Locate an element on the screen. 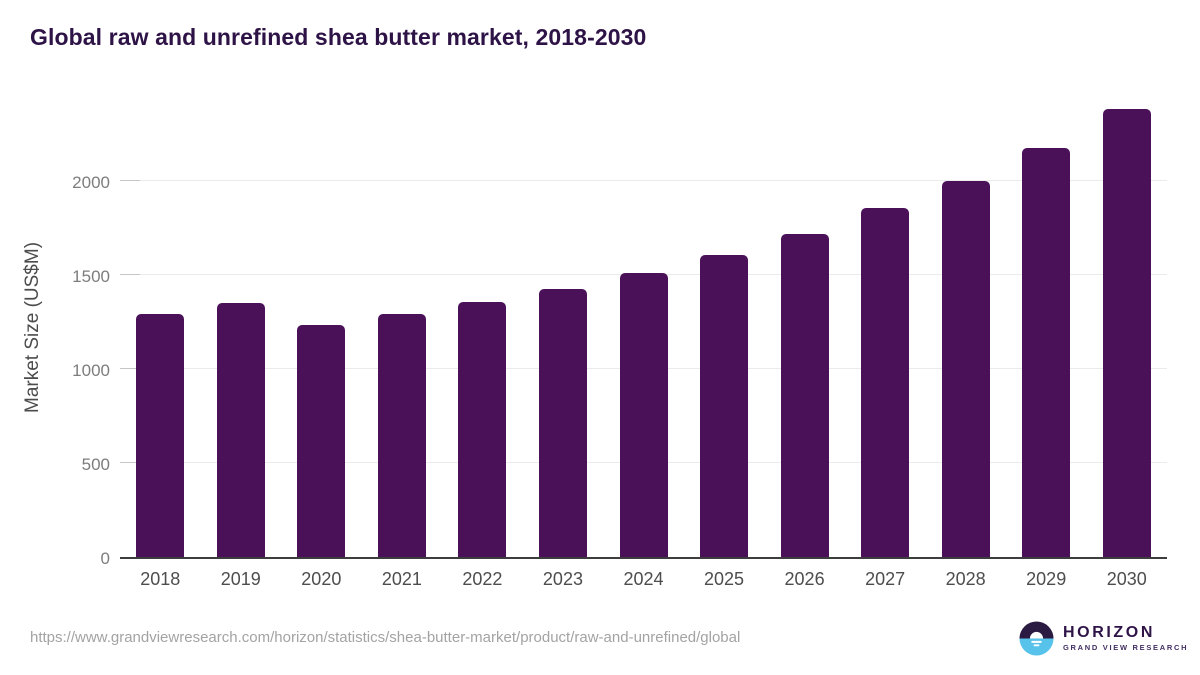  bar-2028 is located at coordinates (965, 369).